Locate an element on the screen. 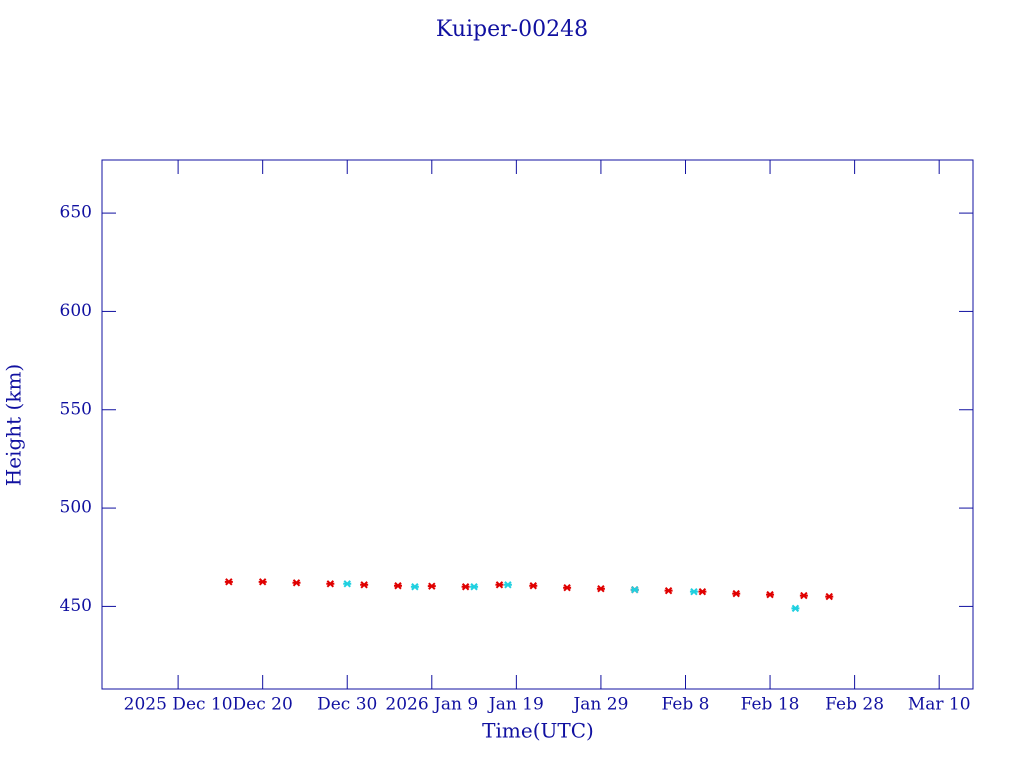 This screenshot has width=1024, height=768. x-tick-label: Jan 19 is located at coordinates (515, 705).